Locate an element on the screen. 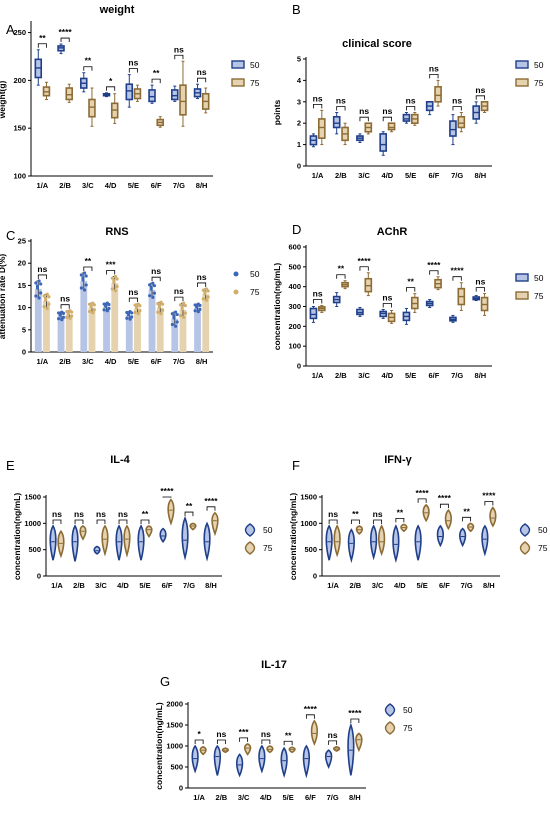 The image size is (550, 838). violin-50-5E is located at coordinates (284, 762).